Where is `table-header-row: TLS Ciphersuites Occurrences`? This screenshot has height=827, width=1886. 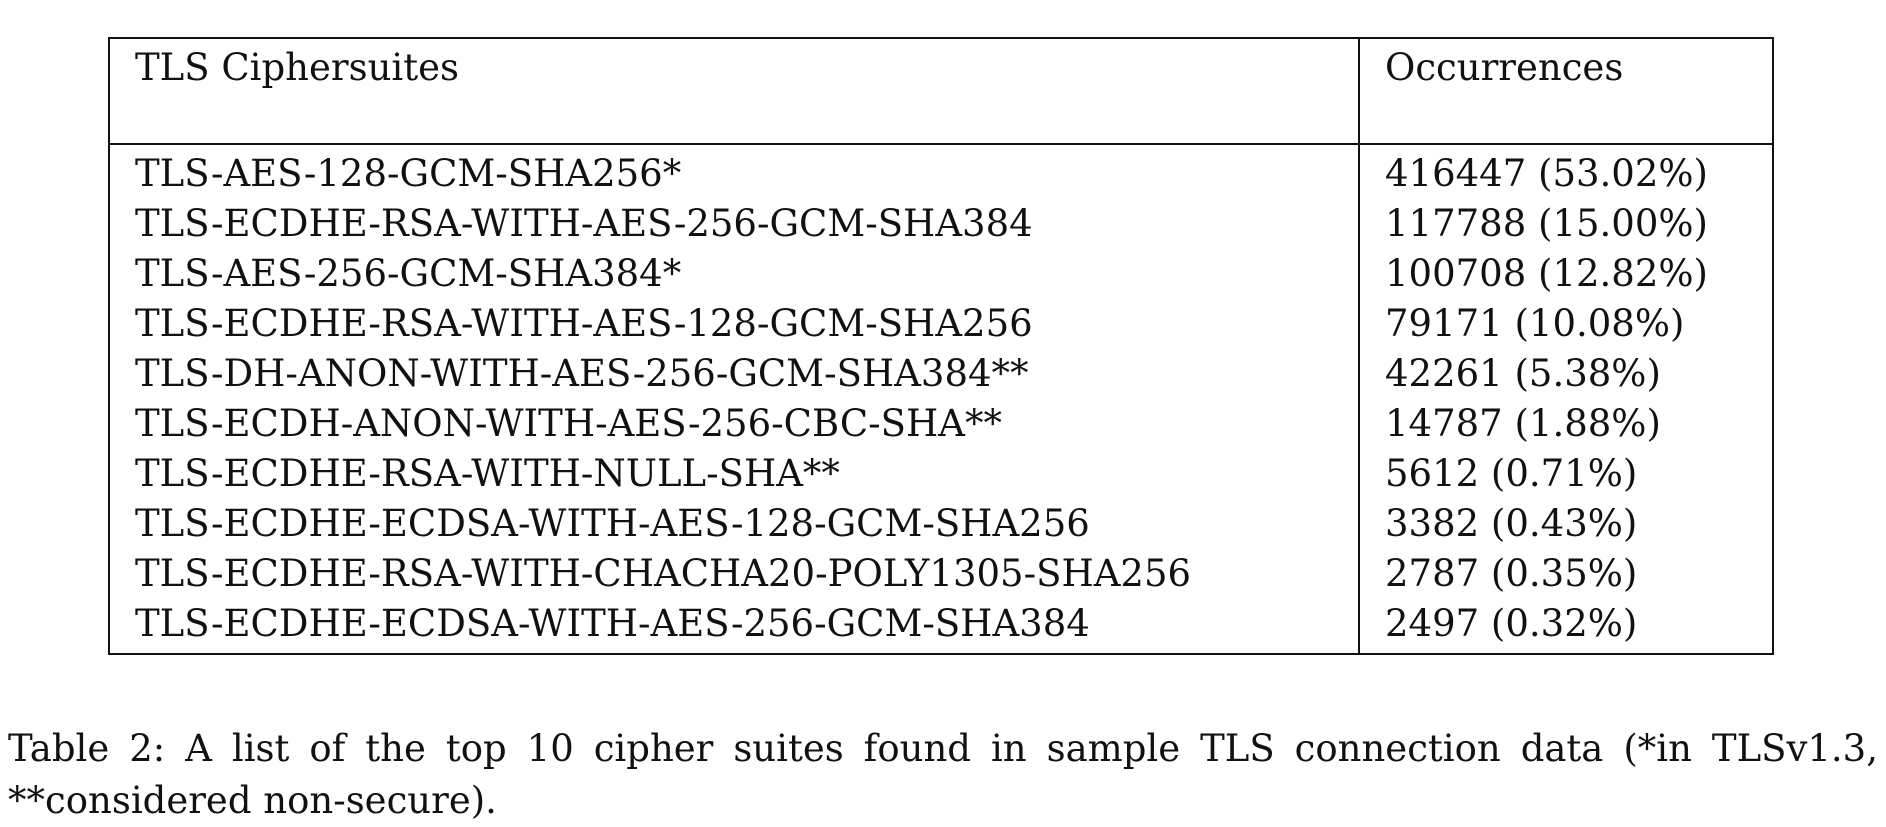 table-header-row: TLS Ciphersuites Occurrences is located at coordinates (941, 91).